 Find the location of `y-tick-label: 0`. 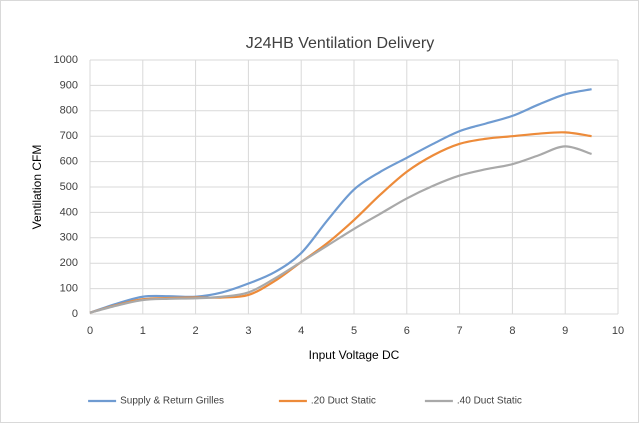

y-tick-label: 0 is located at coordinates (75, 314).